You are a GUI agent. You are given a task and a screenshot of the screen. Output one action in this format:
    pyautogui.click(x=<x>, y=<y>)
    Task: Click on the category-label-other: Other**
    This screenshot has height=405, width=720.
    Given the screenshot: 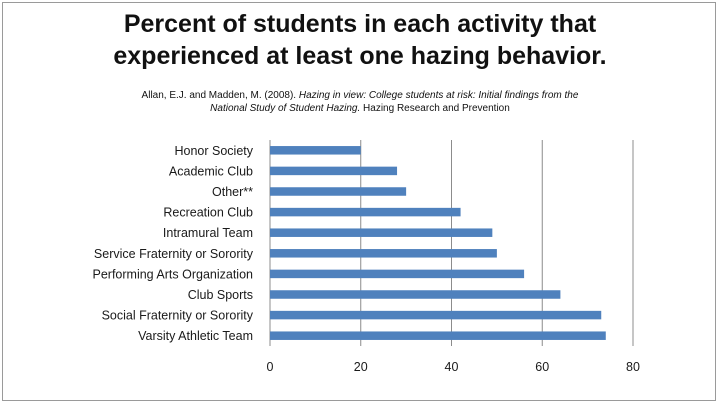 What is the action you would take?
    pyautogui.click(x=232, y=192)
    